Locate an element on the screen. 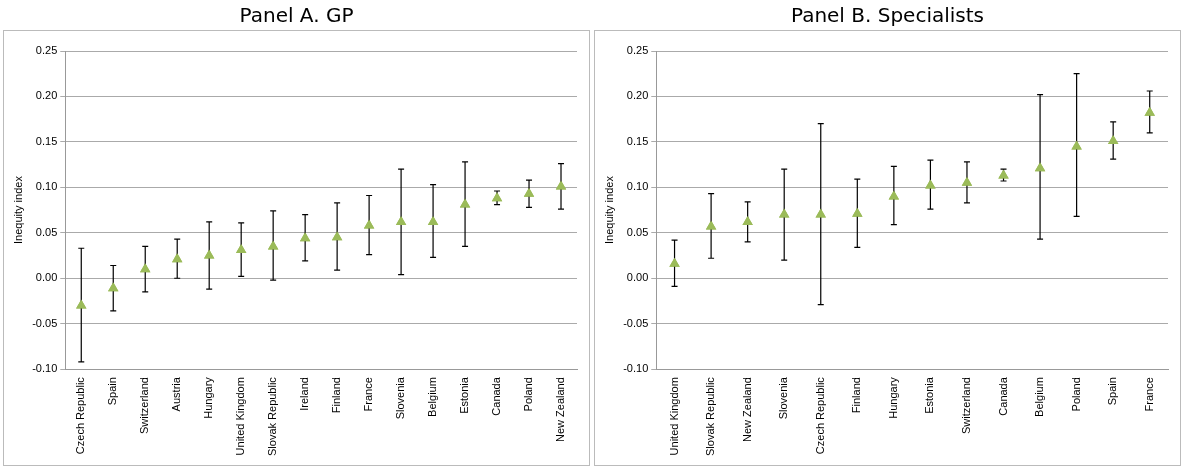 The image size is (1190, 467). x-tick-label: Austria is located at coordinates (176, 394).